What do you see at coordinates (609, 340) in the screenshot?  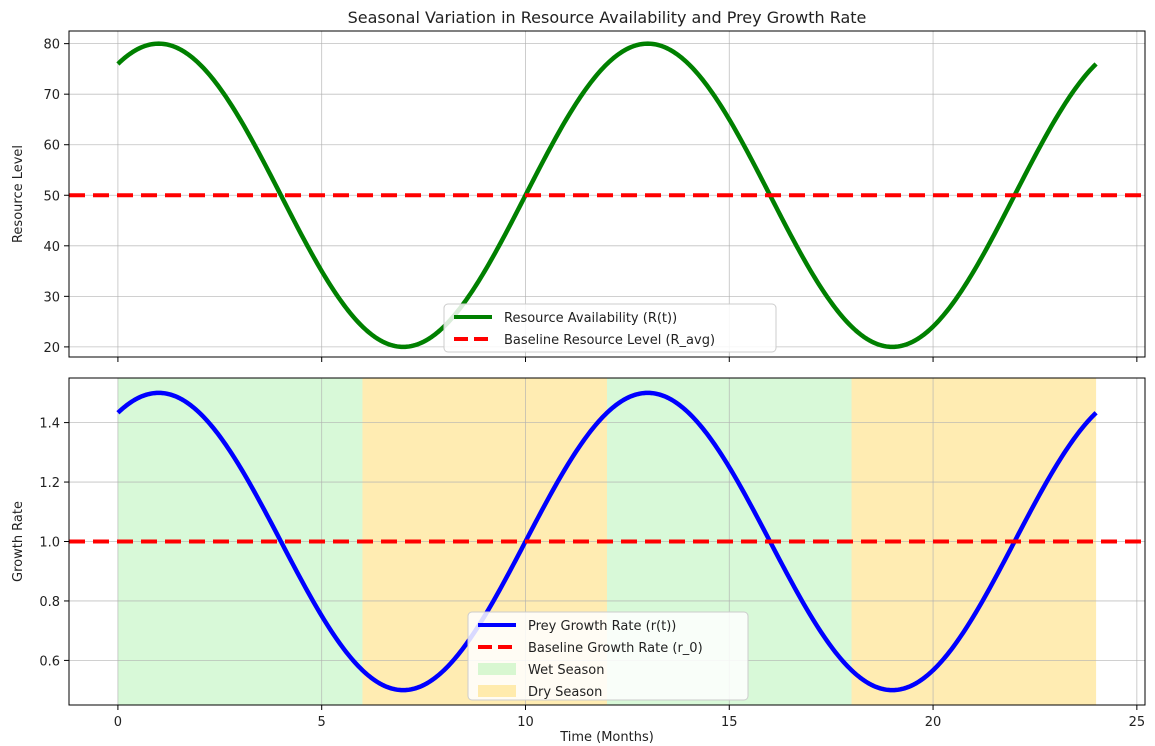 I see `legend-label: Baseline Resource Level (R_avg)` at bounding box center [609, 340].